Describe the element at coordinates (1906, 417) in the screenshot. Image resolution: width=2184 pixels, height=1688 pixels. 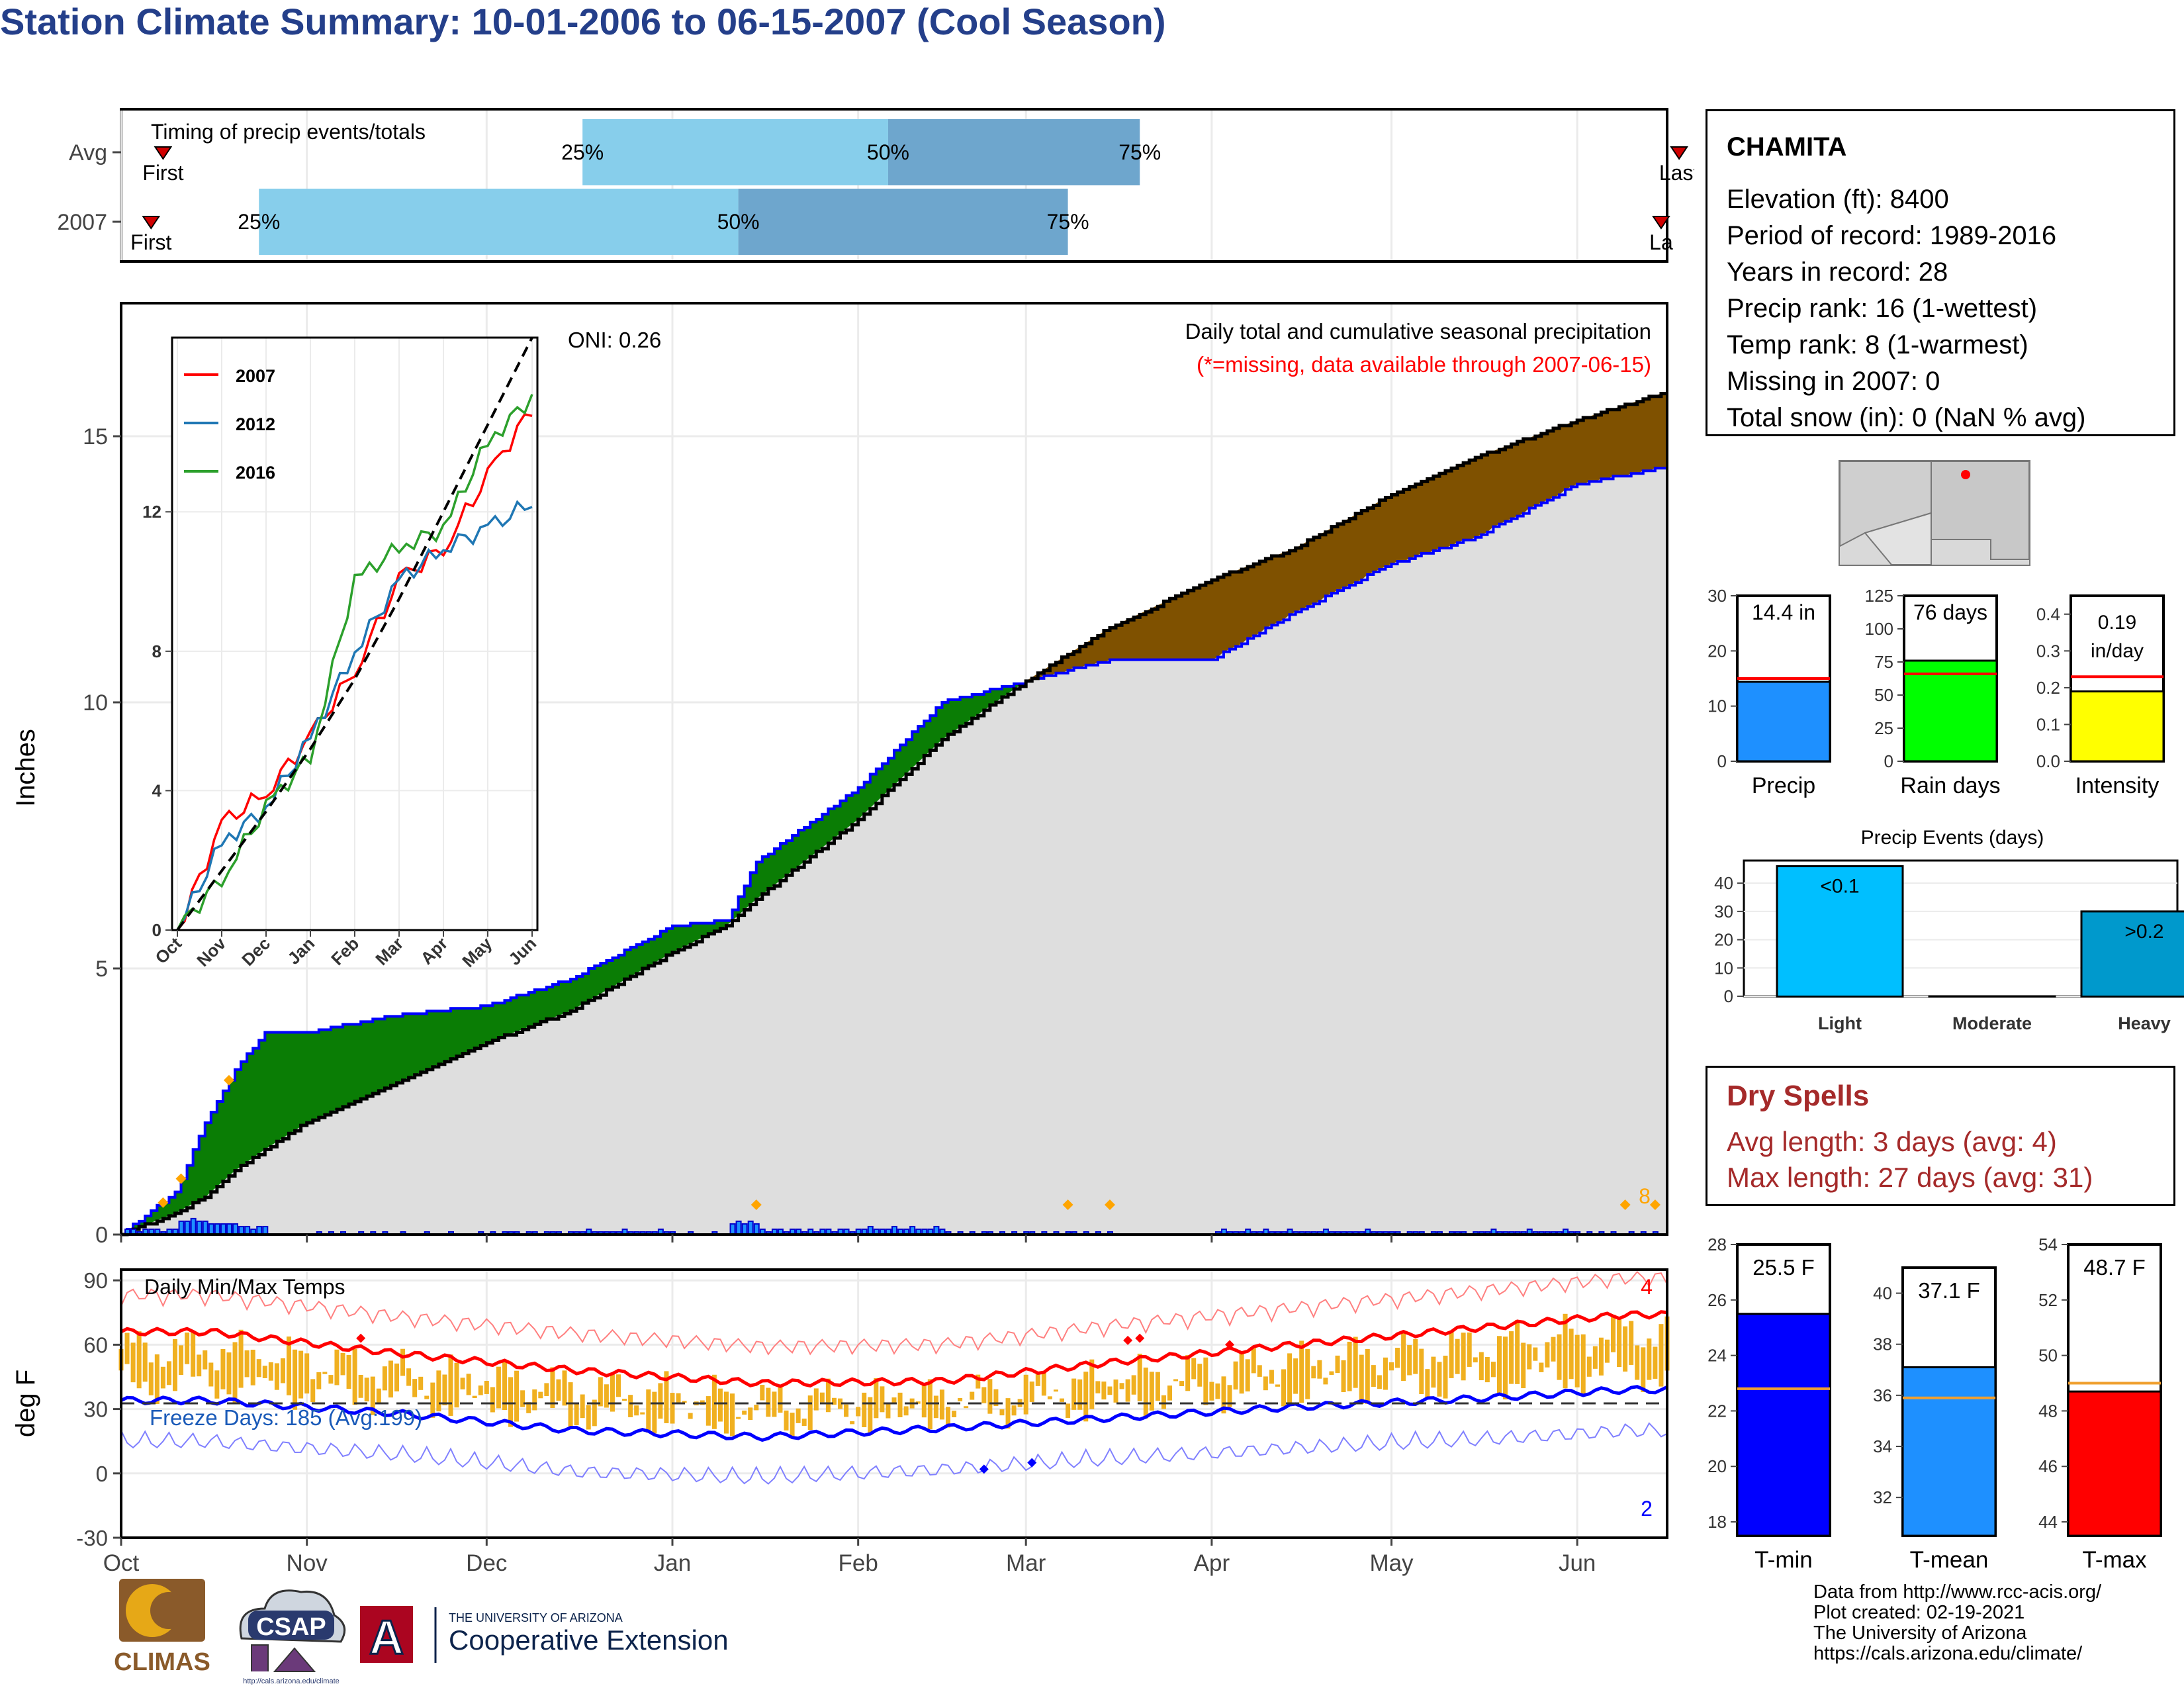
I see `station-snow: Total snow (in): 0 (NaN % avg)` at that location.